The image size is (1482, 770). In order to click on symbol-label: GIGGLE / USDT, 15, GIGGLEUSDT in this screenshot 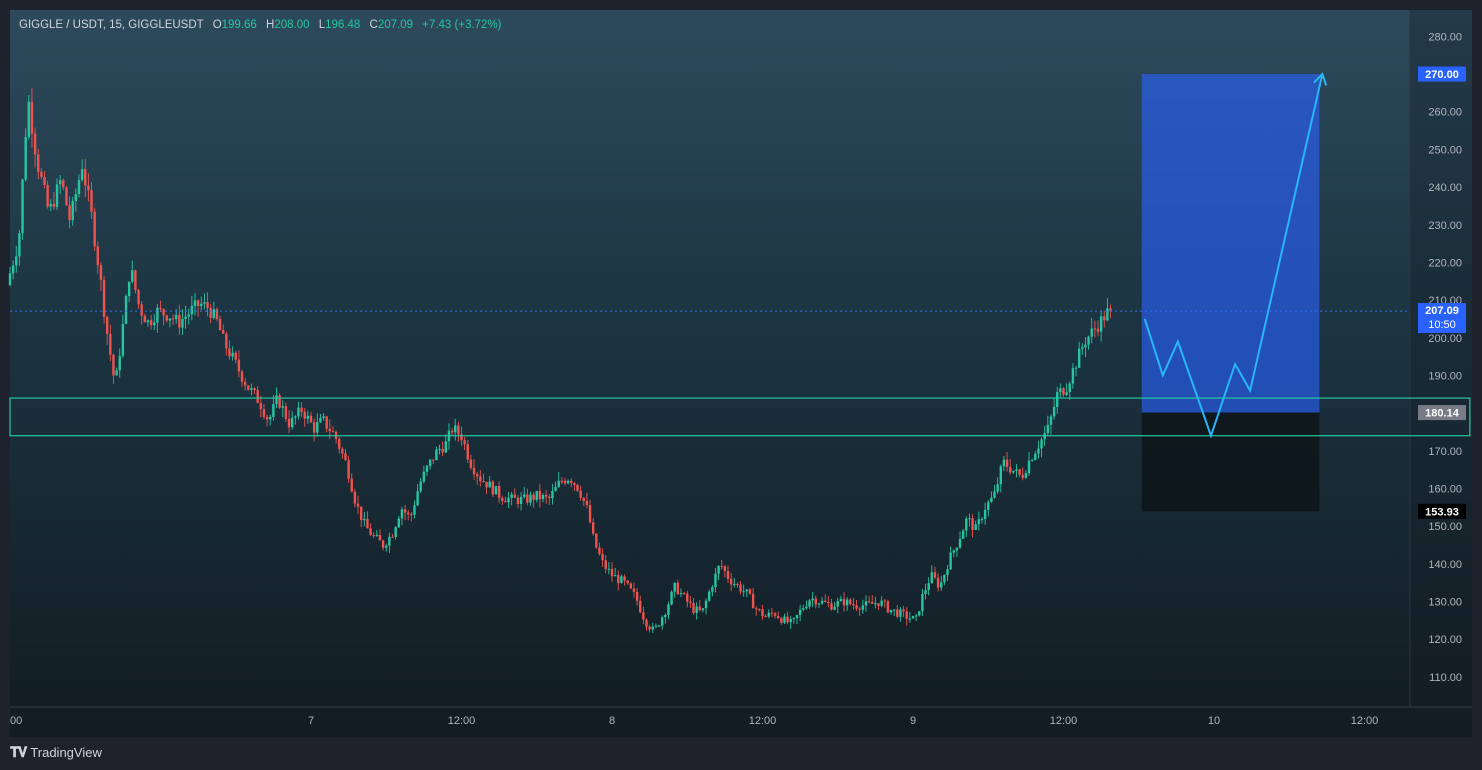, I will do `click(111, 25)`.